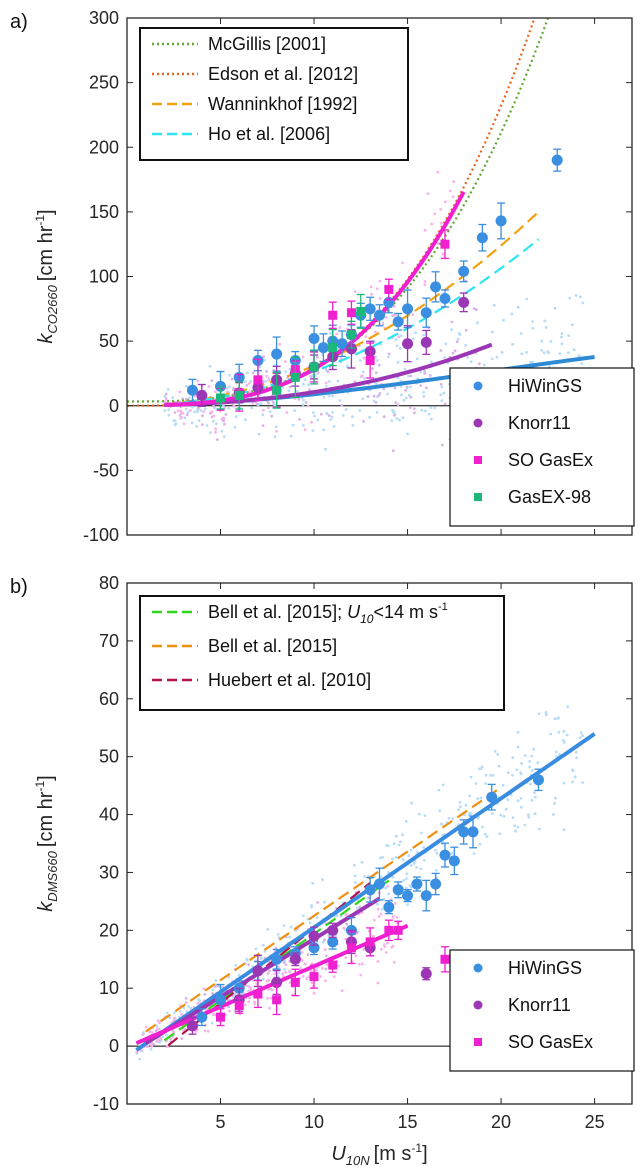 This screenshot has width=642, height=1173. I want to click on binned-point-knorr11, so click(333, 930).